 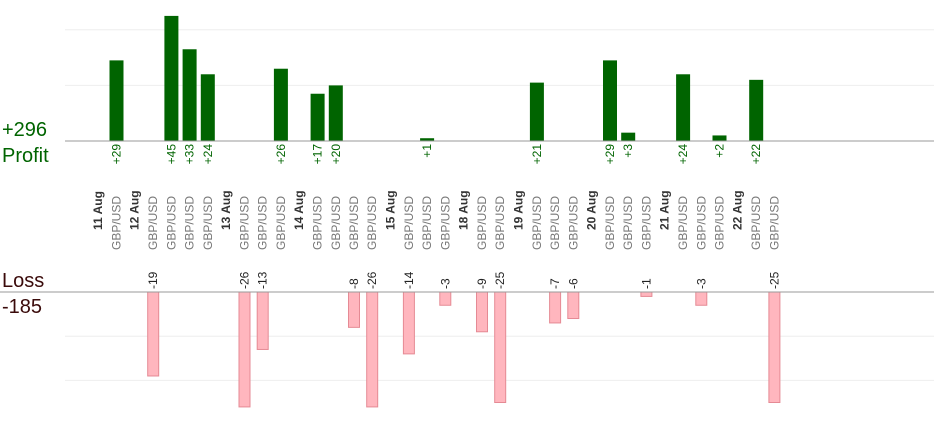 What do you see at coordinates (518, 210) in the screenshot?
I see `date-label: 19 Aug` at bounding box center [518, 210].